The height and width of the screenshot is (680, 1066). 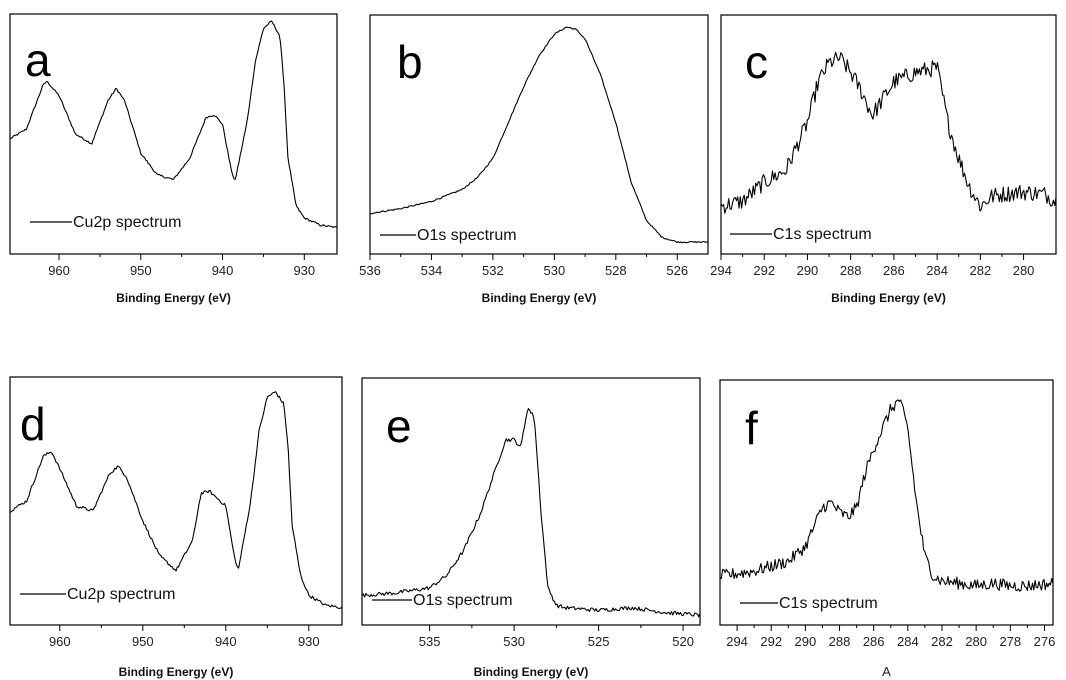 I want to click on x-tick-label: 534, so click(x=432, y=270).